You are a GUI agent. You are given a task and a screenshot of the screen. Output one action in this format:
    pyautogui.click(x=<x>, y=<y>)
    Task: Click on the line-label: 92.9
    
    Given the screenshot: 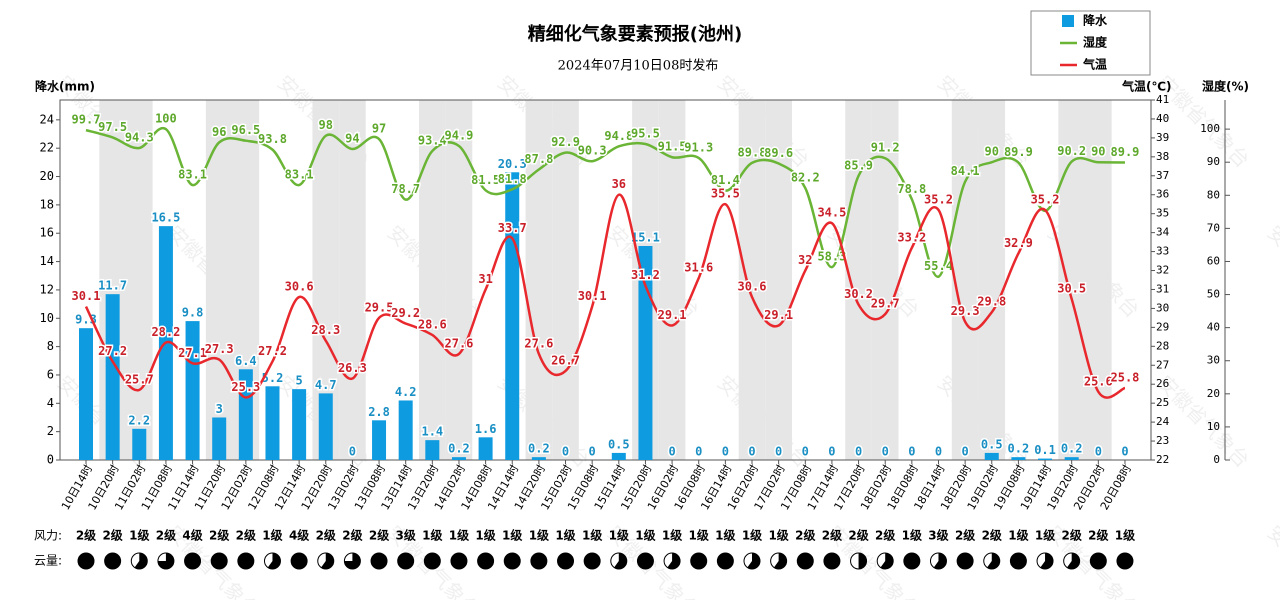 What is the action you would take?
    pyautogui.click(x=565, y=142)
    